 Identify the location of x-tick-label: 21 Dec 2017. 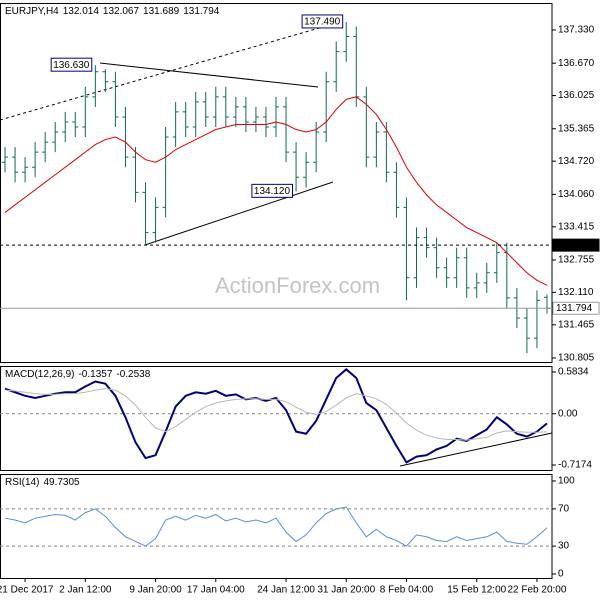
(27, 590).